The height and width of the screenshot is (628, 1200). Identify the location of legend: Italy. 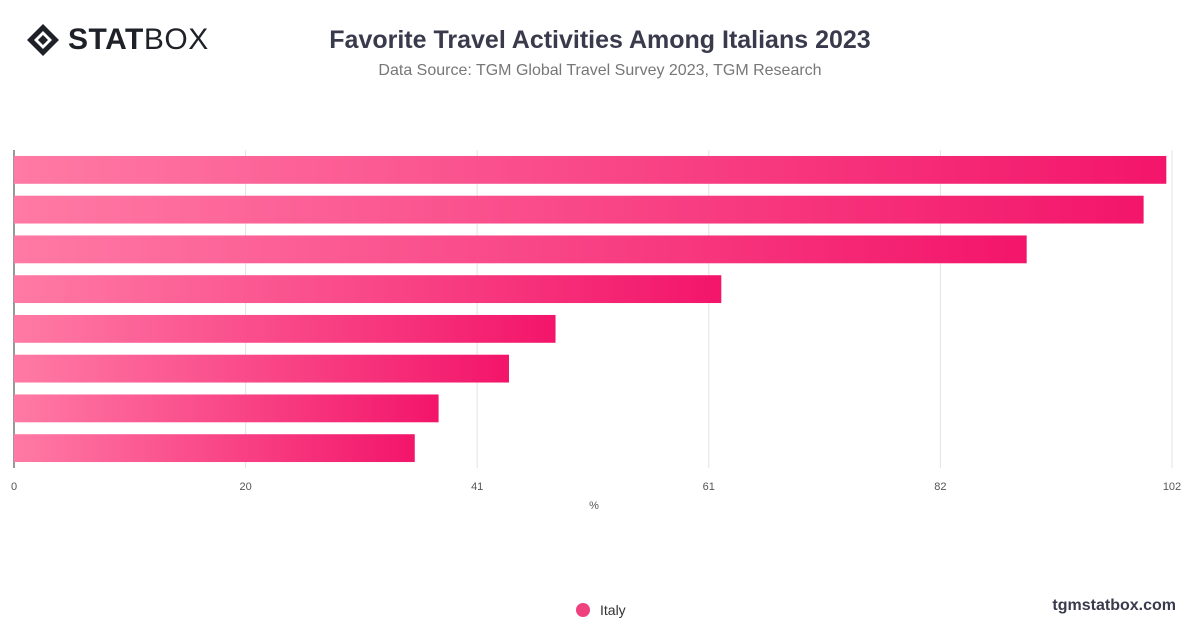
(601, 610).